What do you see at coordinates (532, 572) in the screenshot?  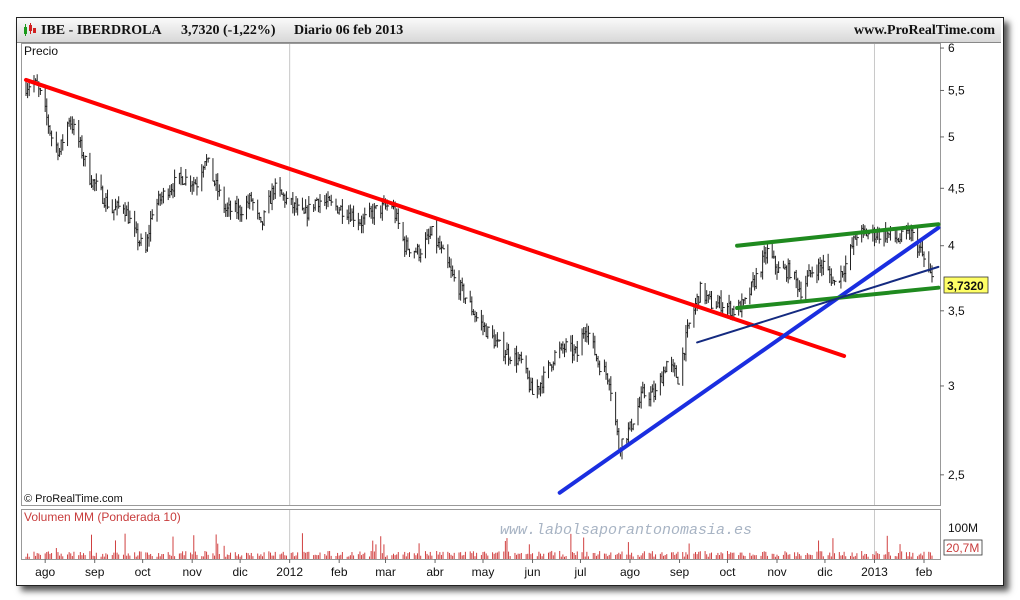 I see `time-tick-label: jun` at bounding box center [532, 572].